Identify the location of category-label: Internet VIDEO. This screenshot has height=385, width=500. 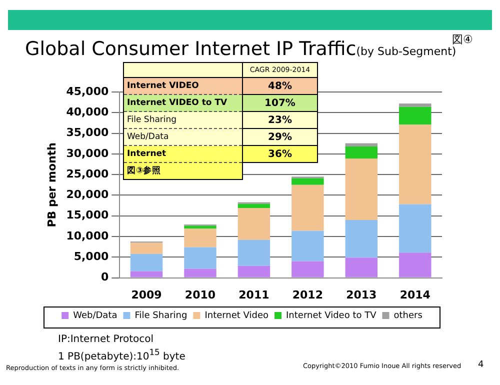
(183, 86).